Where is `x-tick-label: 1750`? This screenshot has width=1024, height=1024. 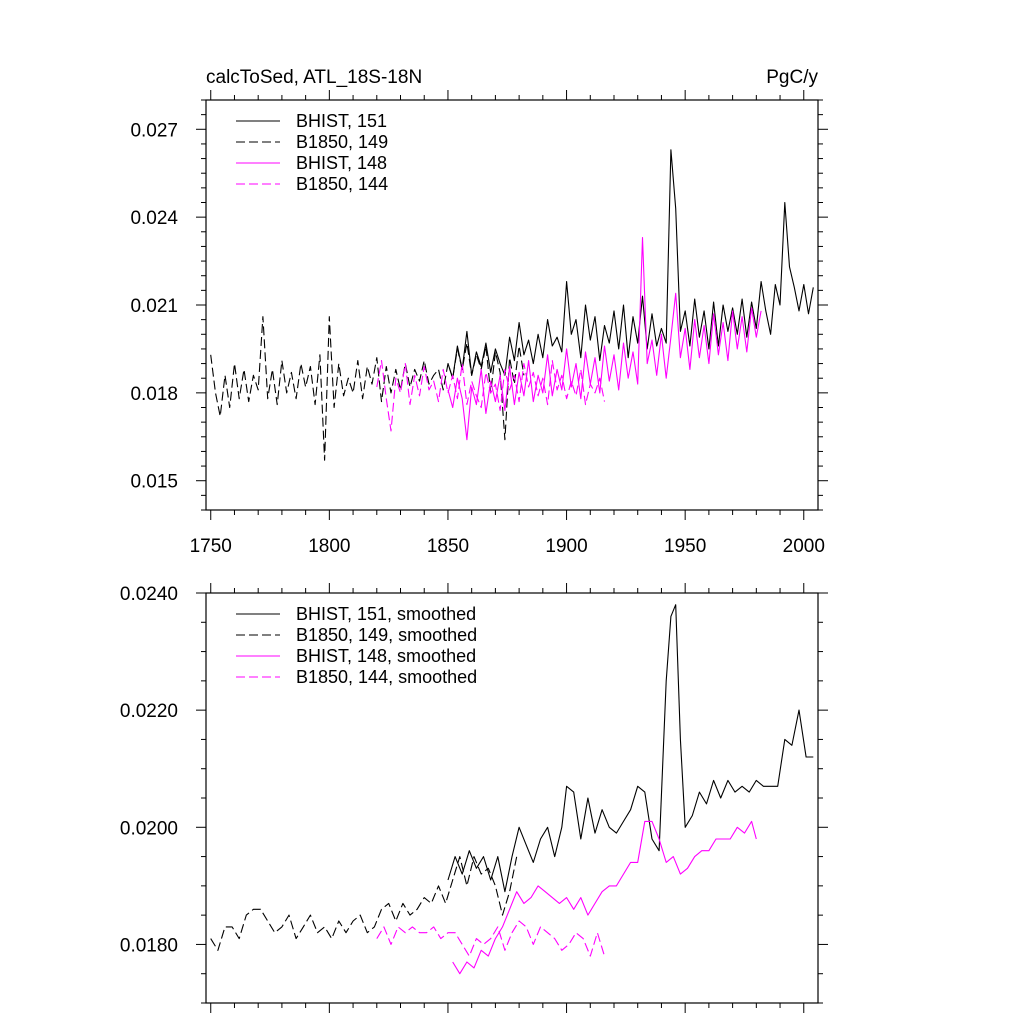 x-tick-label: 1750 is located at coordinates (211, 546).